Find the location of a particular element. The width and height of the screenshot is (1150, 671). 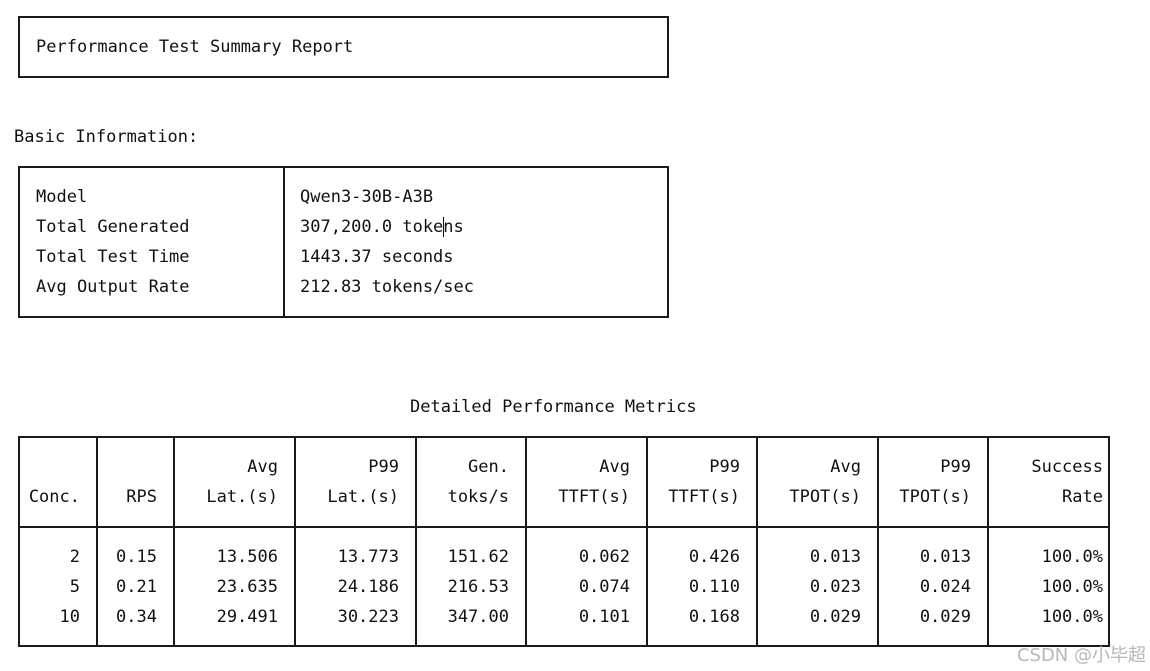

metrics-cell: 5 is located at coordinates (74, 587).